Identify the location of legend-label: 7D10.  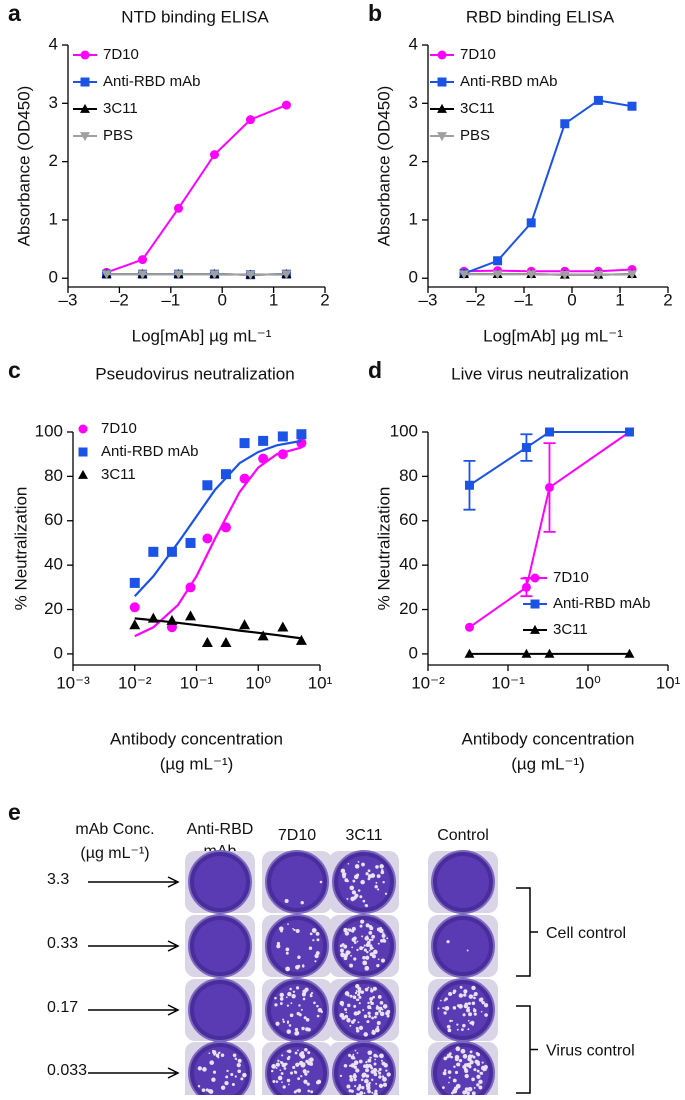
(571, 577).